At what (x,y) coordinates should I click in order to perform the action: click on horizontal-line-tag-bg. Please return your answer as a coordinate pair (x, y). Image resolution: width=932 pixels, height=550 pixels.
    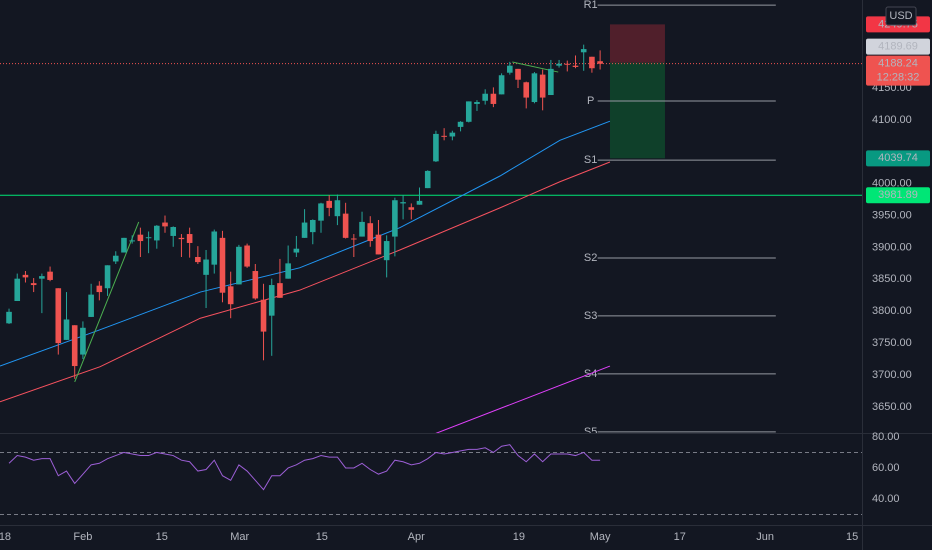
    Looking at the image, I should click on (898, 195).